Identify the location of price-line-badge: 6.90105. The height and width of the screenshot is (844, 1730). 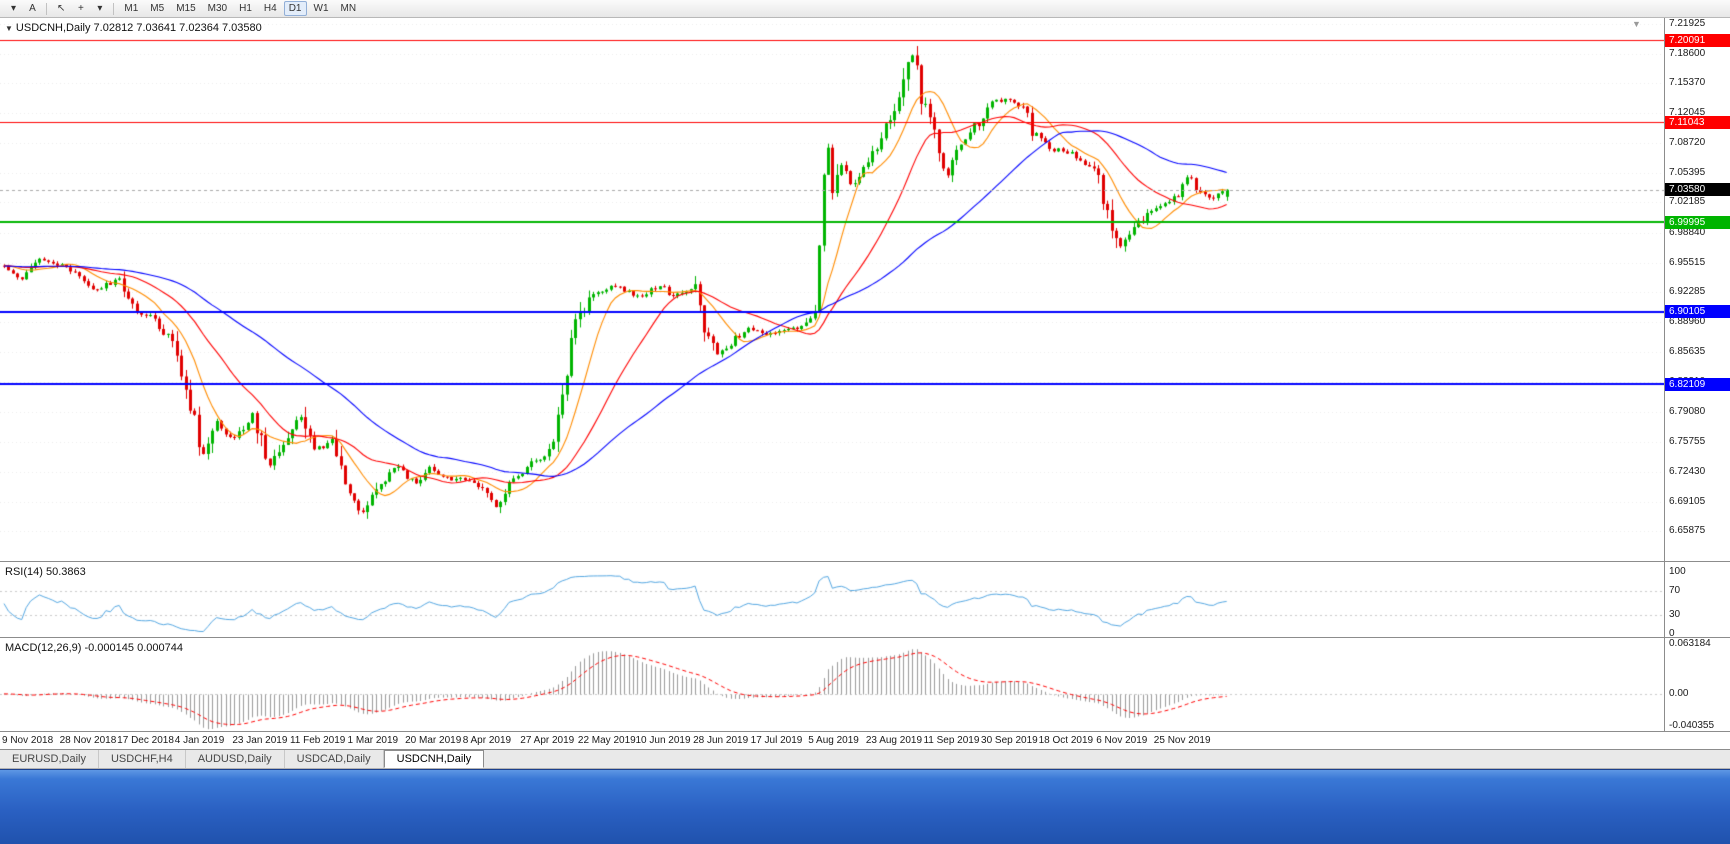
(1697, 312).